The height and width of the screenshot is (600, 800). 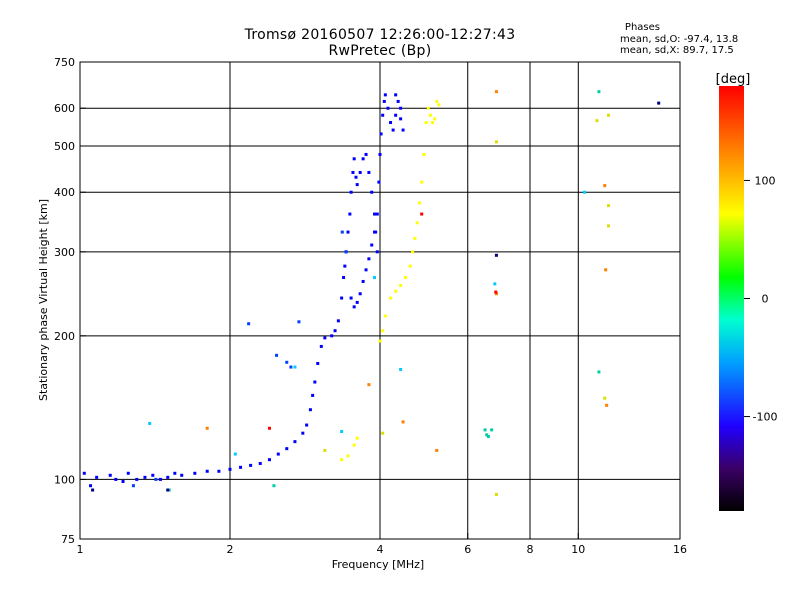 What do you see at coordinates (378, 564) in the screenshot?
I see `x-axis-label: Frequency [MHz]` at bounding box center [378, 564].